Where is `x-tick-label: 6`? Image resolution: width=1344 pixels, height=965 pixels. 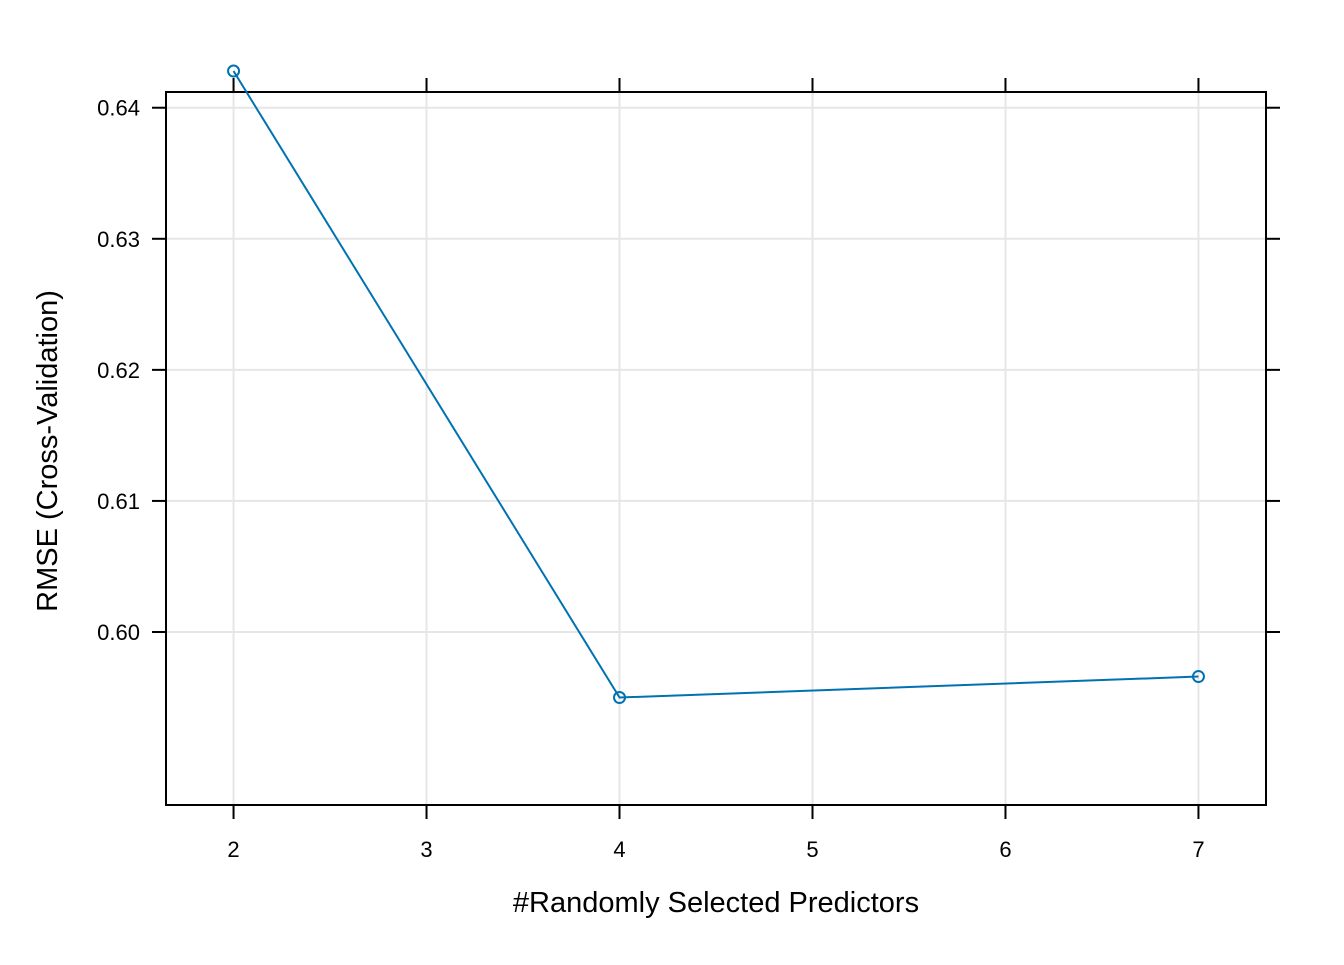 x-tick-label: 6 is located at coordinates (1005, 849).